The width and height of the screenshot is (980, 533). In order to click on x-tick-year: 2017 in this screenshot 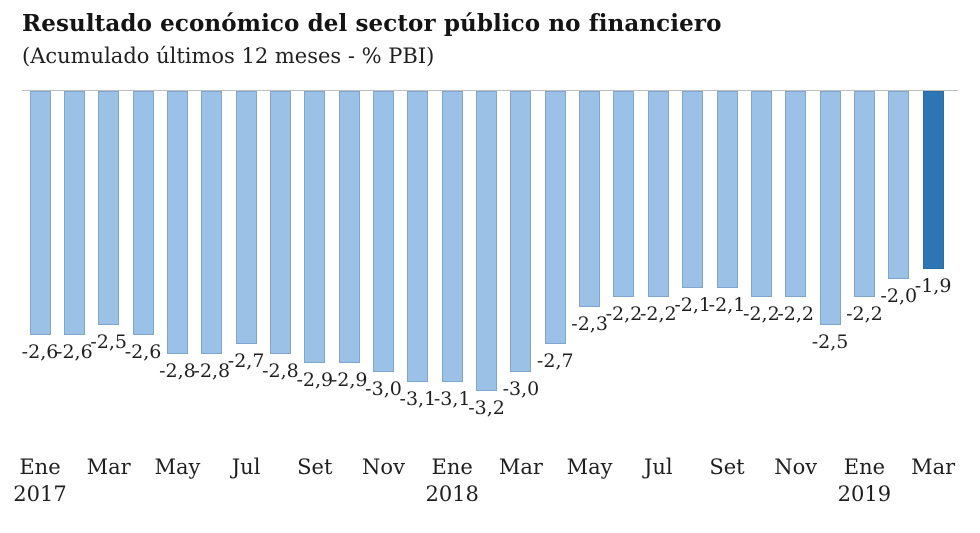, I will do `click(40, 494)`.